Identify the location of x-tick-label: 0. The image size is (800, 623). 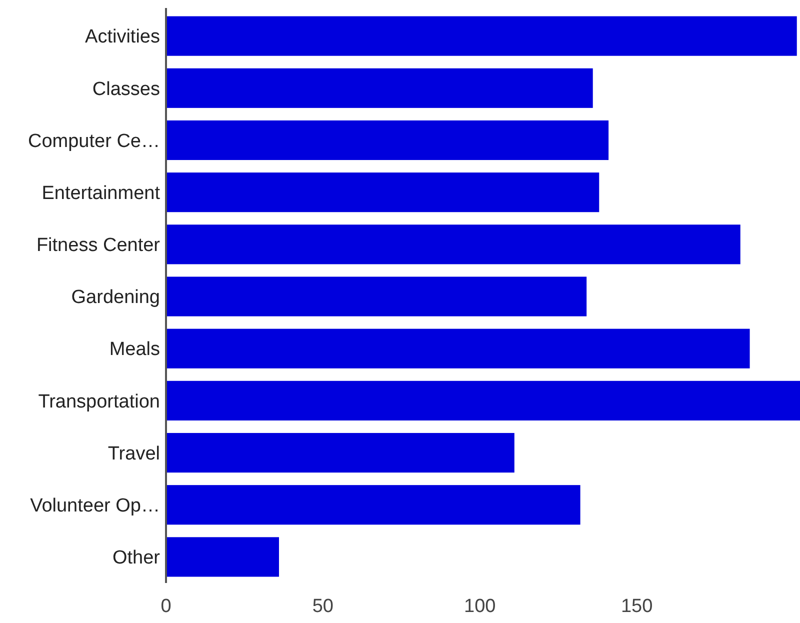
(166, 606).